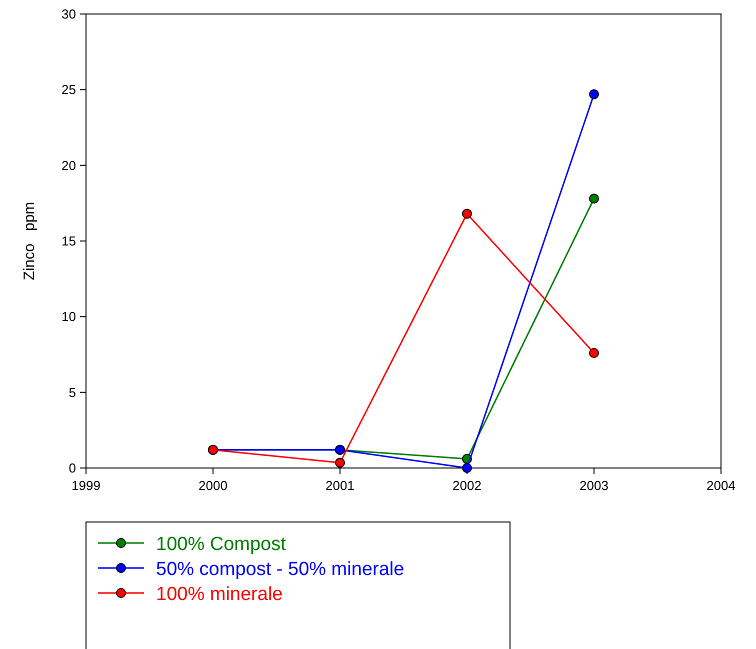  Describe the element at coordinates (219, 594) in the screenshot. I see `legend-label: 100% minerale` at that location.